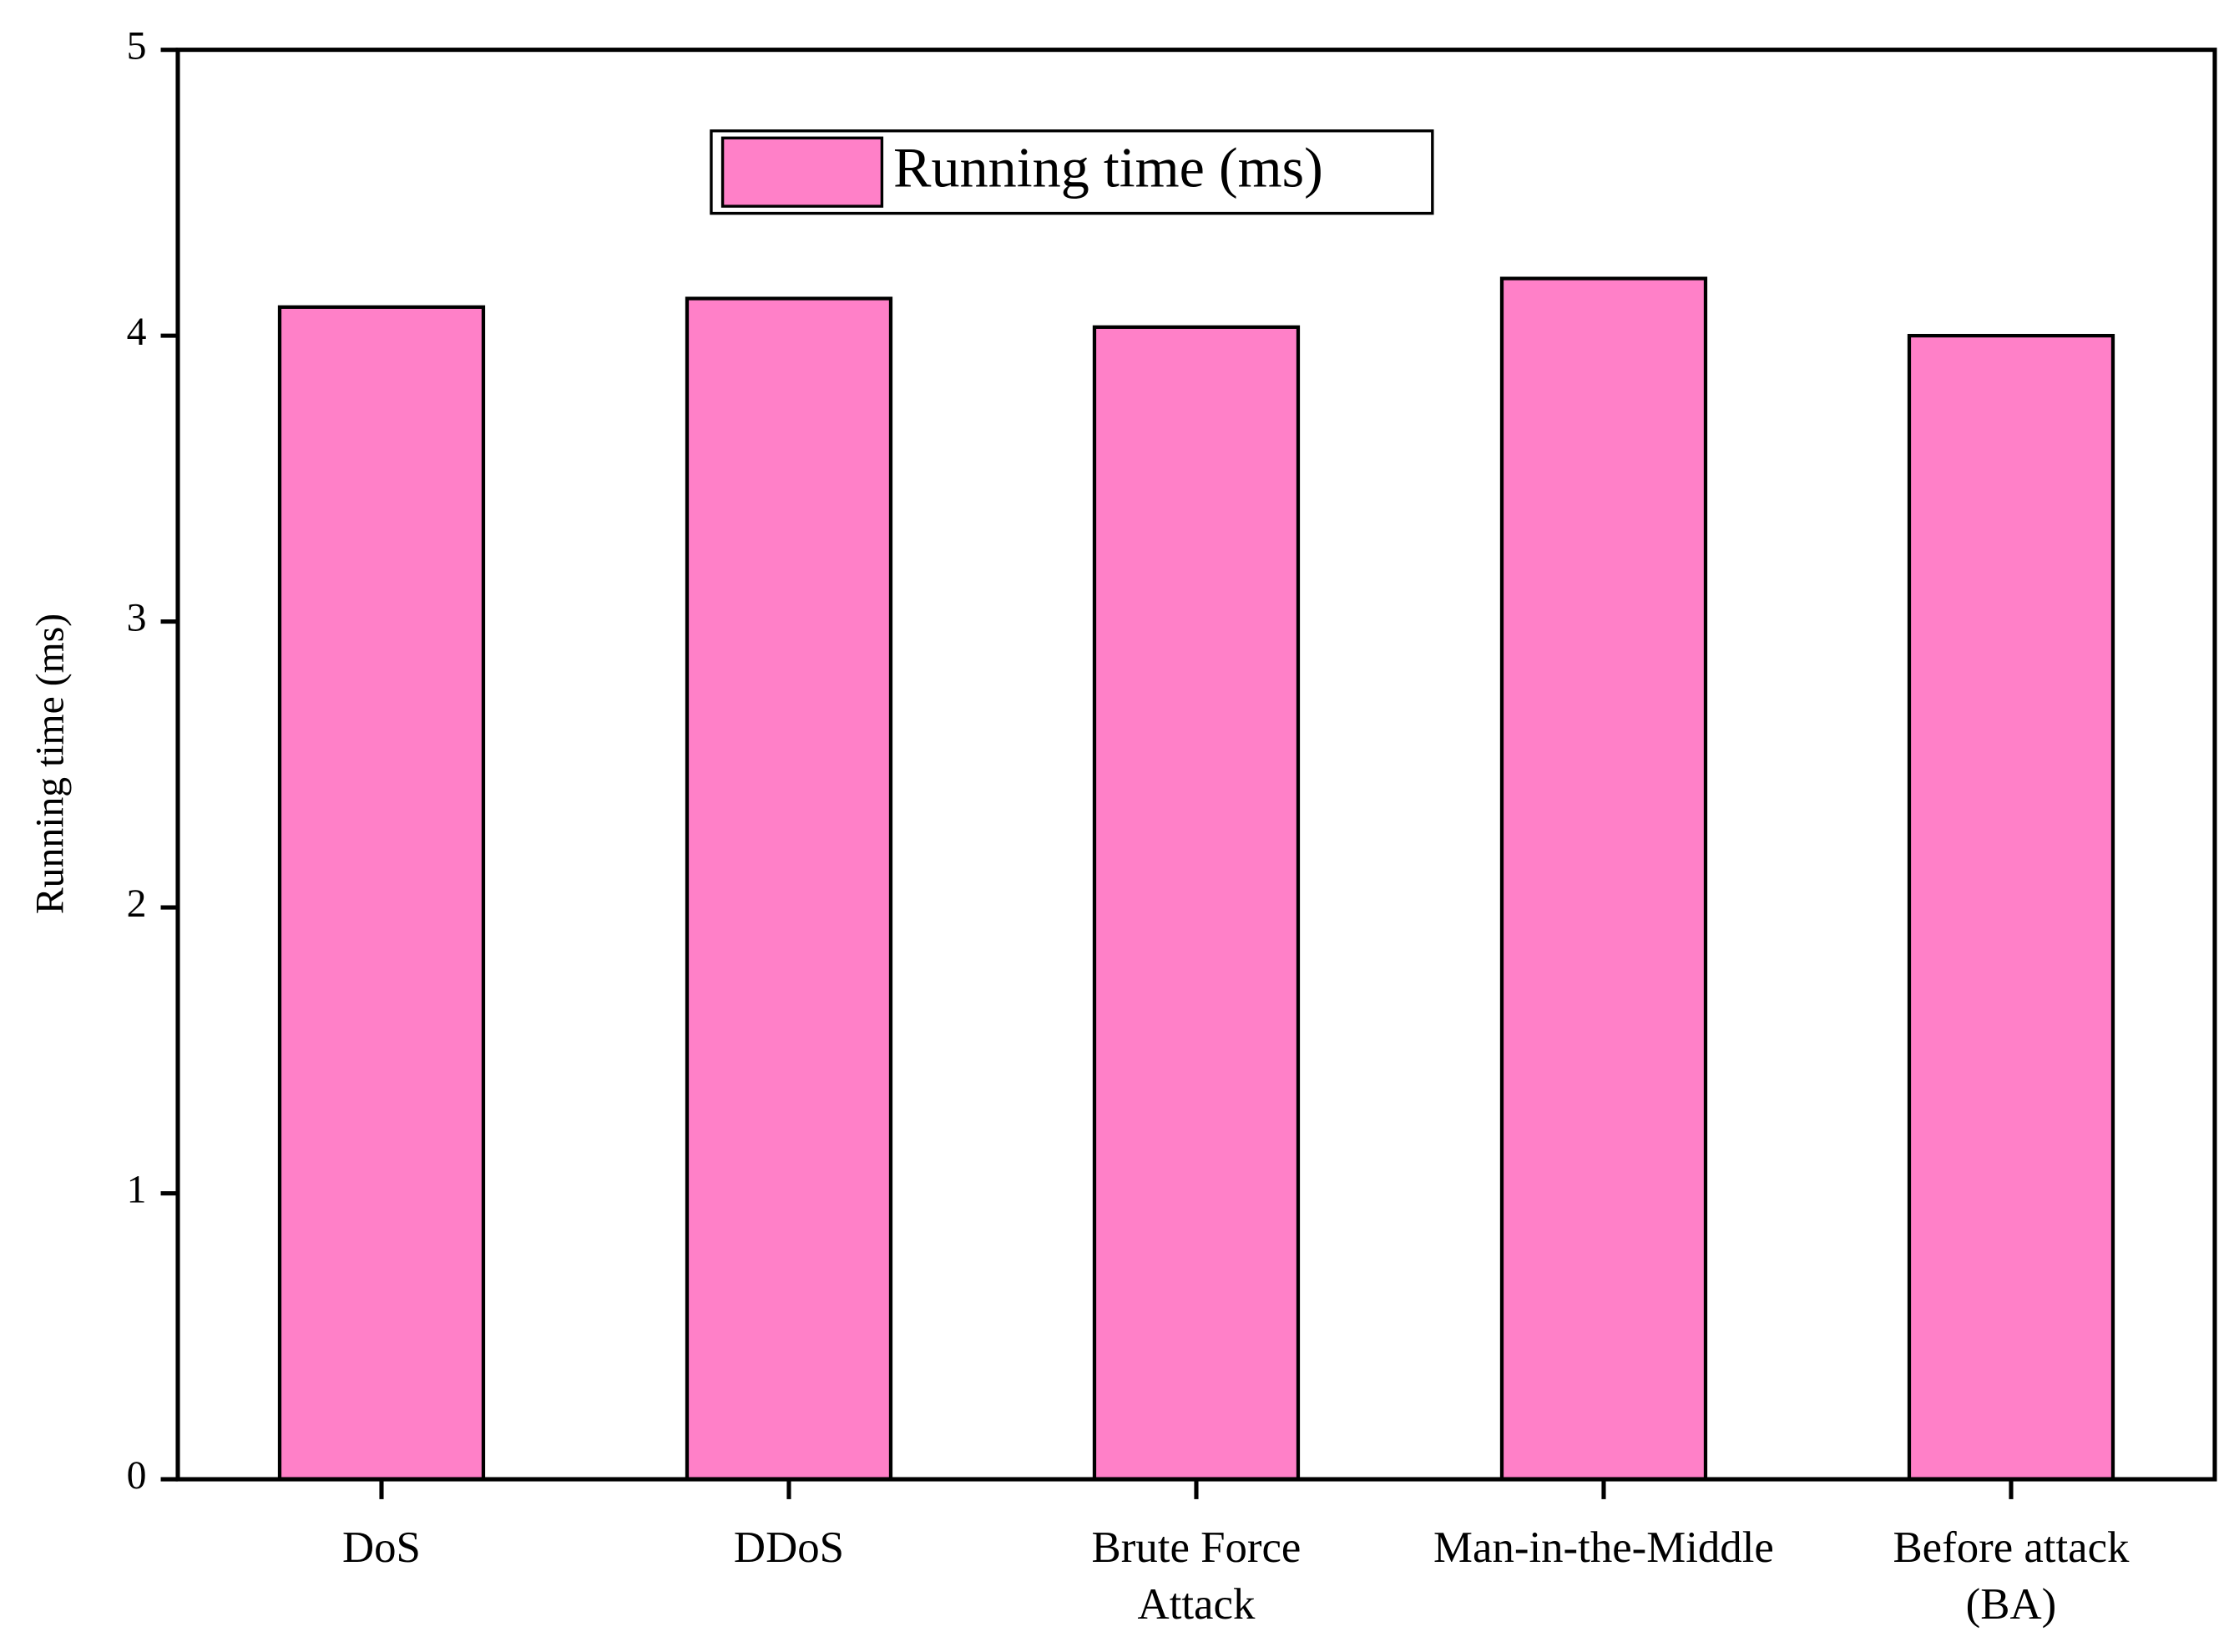 The image size is (2229, 1652). What do you see at coordinates (1196, 1575) in the screenshot?
I see `x-tick-label: Brute Force Attack` at bounding box center [1196, 1575].